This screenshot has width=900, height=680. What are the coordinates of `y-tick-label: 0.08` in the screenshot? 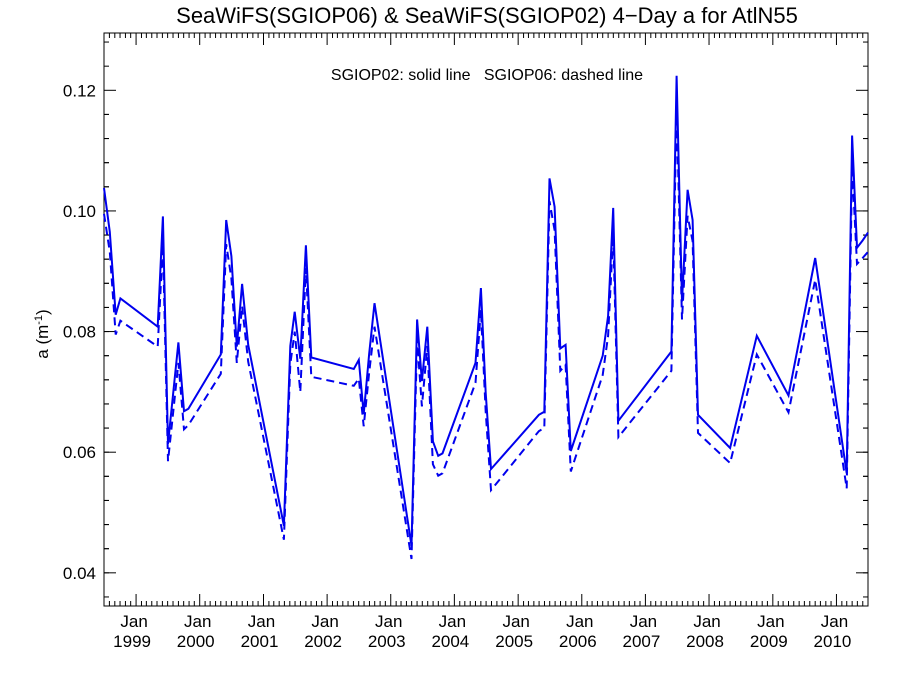 It's located at (79, 332).